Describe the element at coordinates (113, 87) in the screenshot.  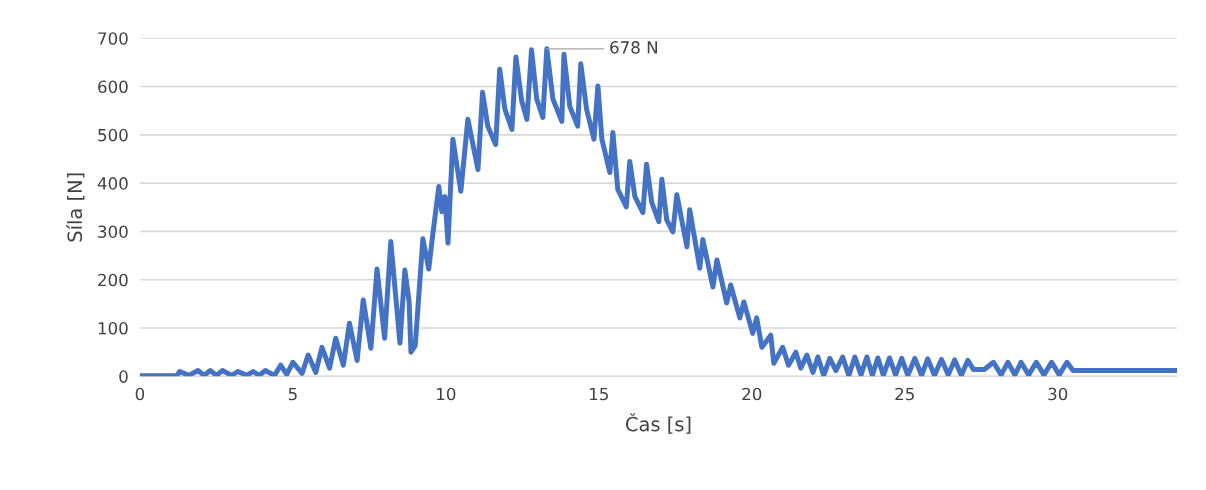
I see `y-tick-label: 600` at that location.